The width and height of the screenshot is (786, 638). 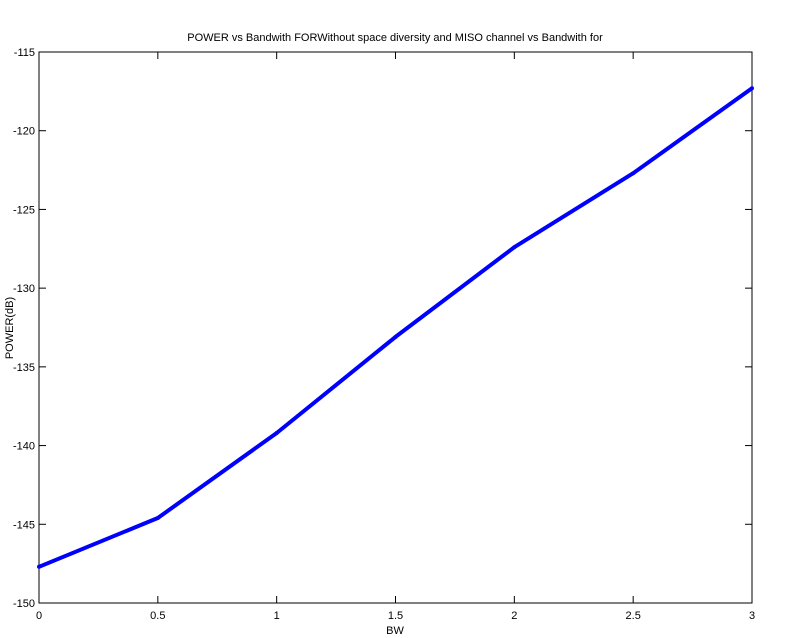 What do you see at coordinates (157, 616) in the screenshot?
I see `x-tick-label: 0.5` at bounding box center [157, 616].